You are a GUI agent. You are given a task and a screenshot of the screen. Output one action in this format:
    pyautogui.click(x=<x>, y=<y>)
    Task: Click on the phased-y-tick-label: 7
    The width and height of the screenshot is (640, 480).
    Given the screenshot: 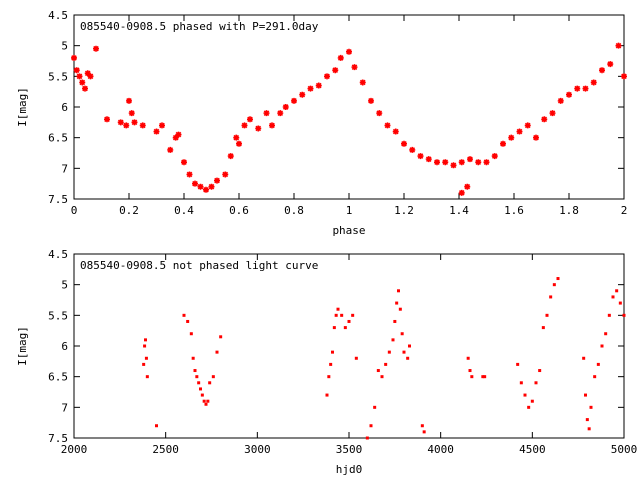 What is the action you would take?
    pyautogui.click(x=64, y=168)
    